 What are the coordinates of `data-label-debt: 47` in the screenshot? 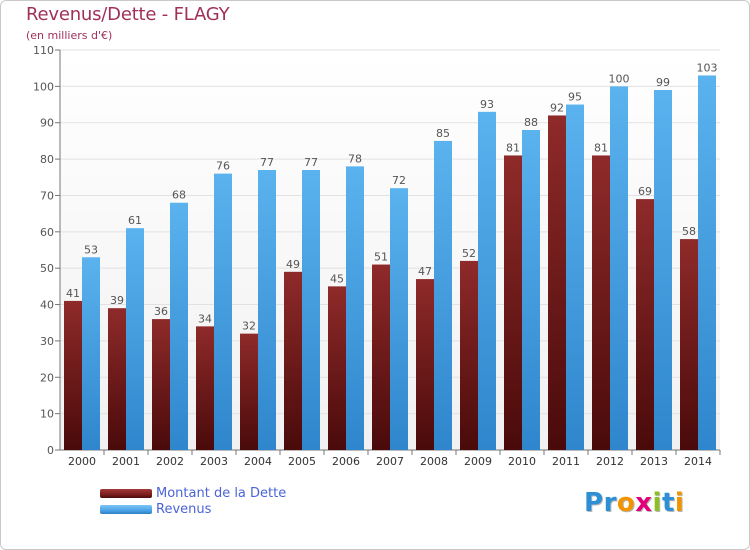 It's located at (425, 271).